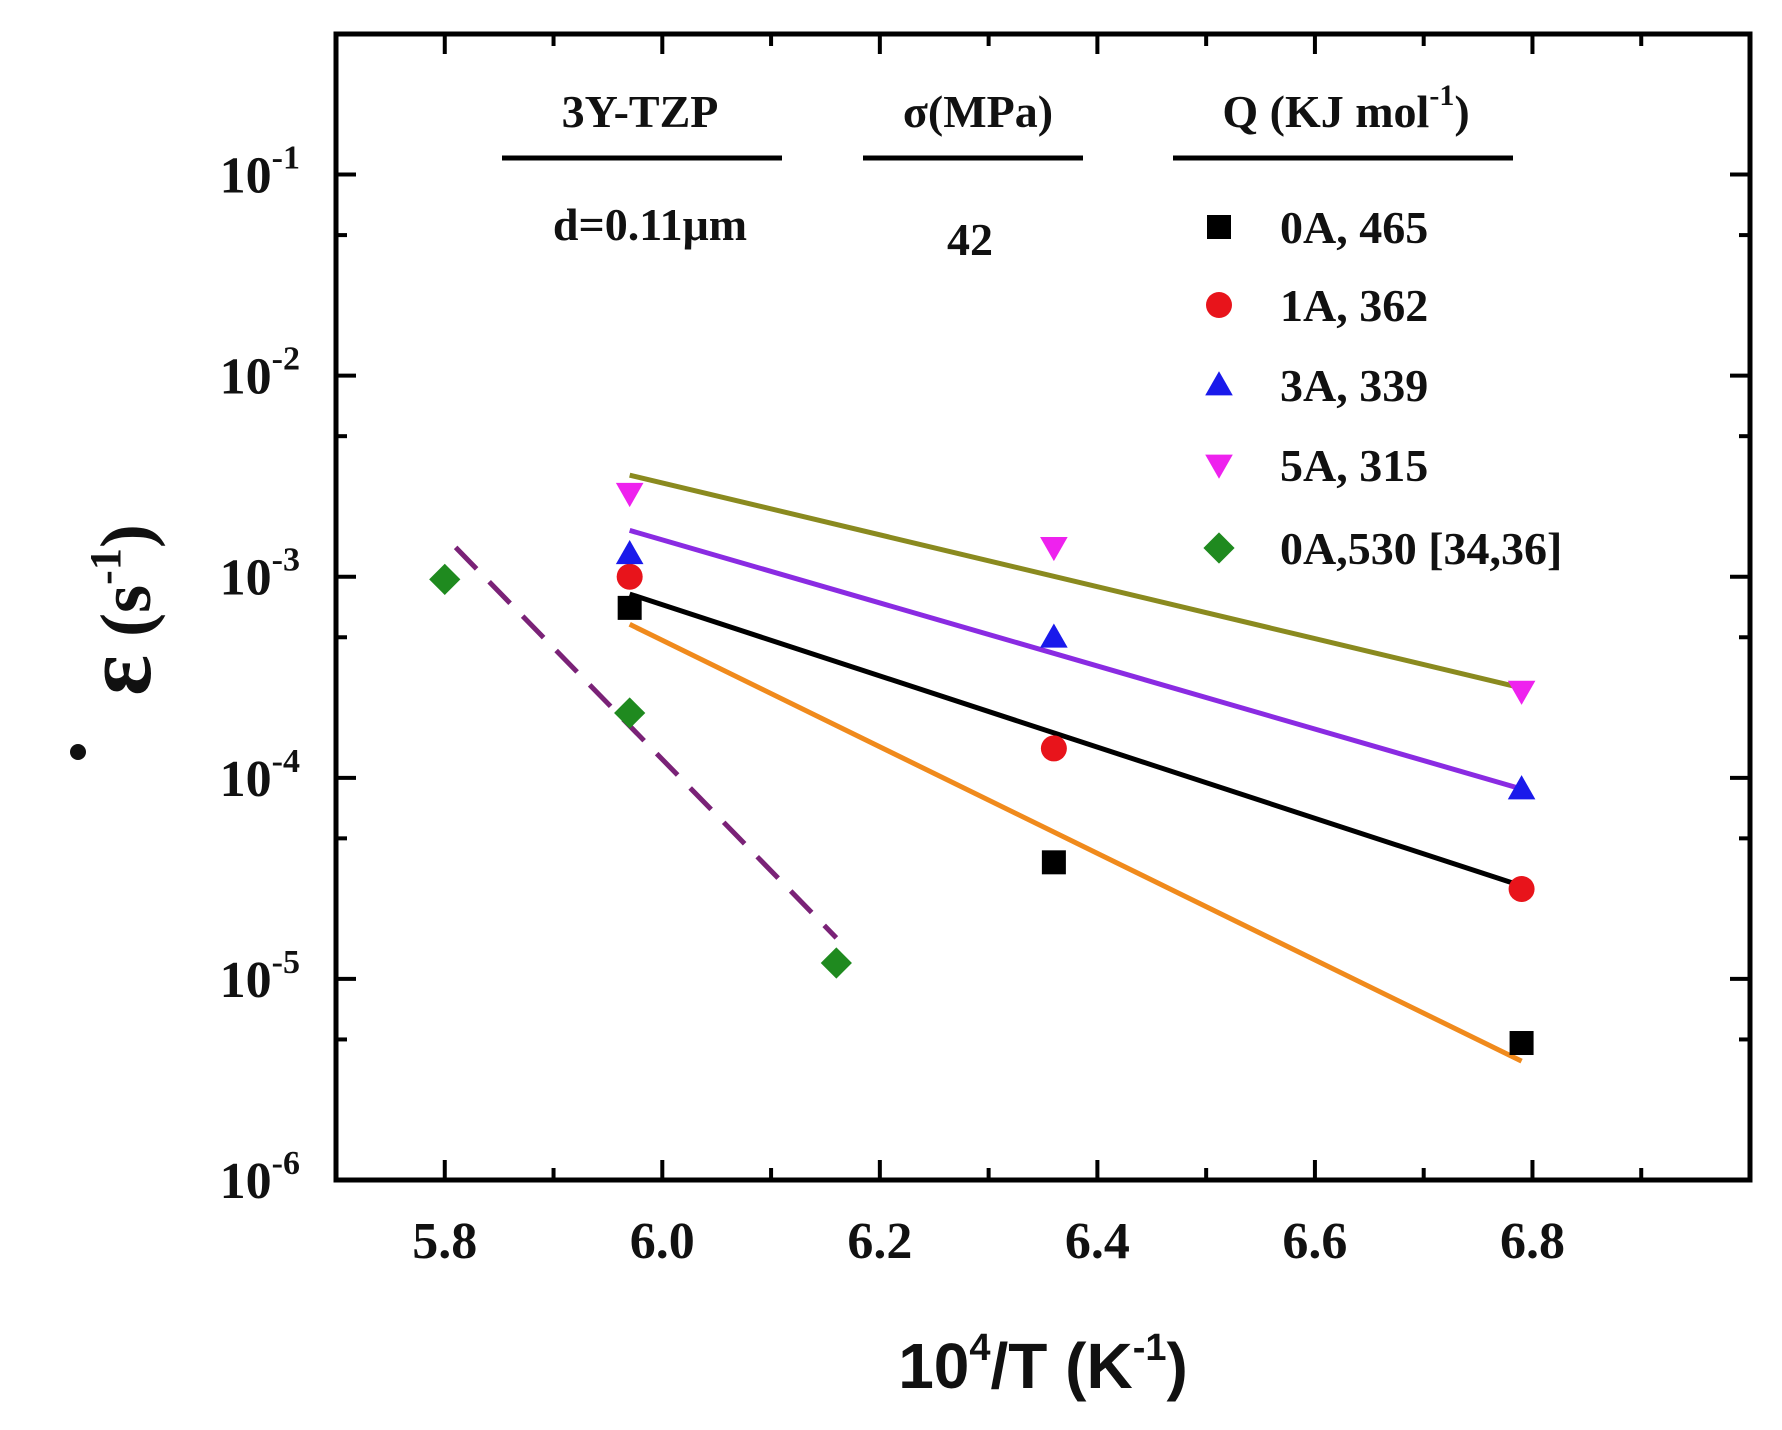 Image resolution: width=1782 pixels, height=1430 pixels. What do you see at coordinates (1532, 1241) in the screenshot?
I see `x-tick-label: 6.8` at bounding box center [1532, 1241].